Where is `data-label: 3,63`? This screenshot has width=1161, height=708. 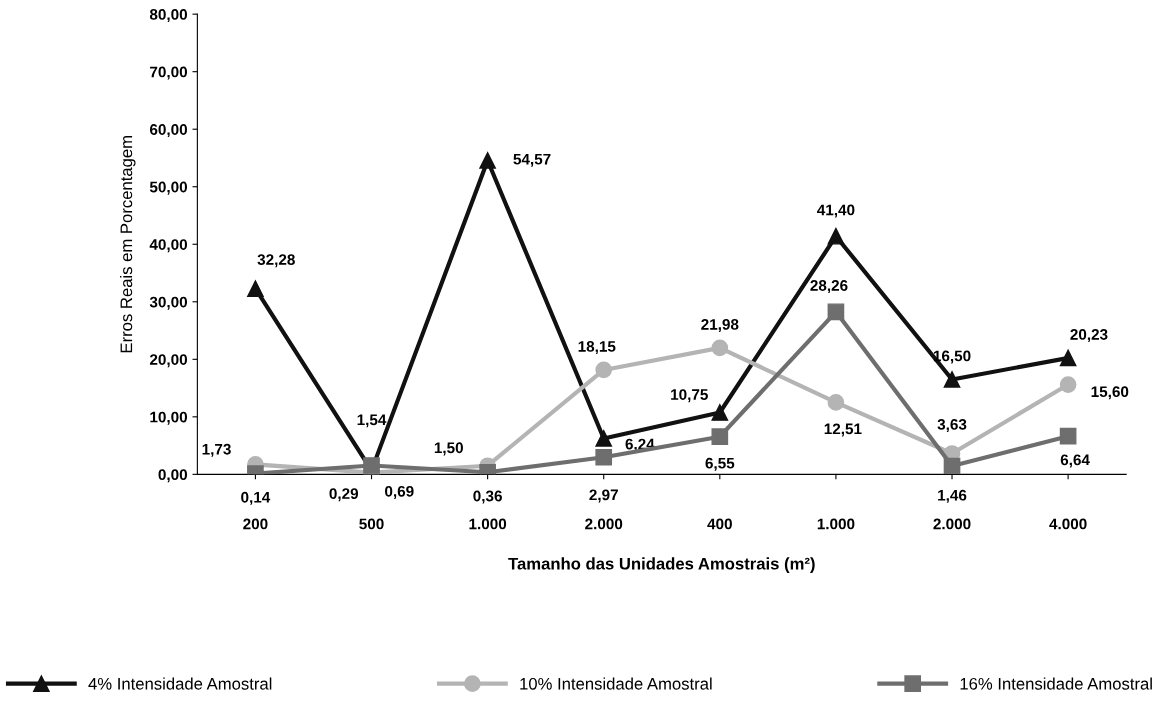 data-label: 3,63 is located at coordinates (952, 425).